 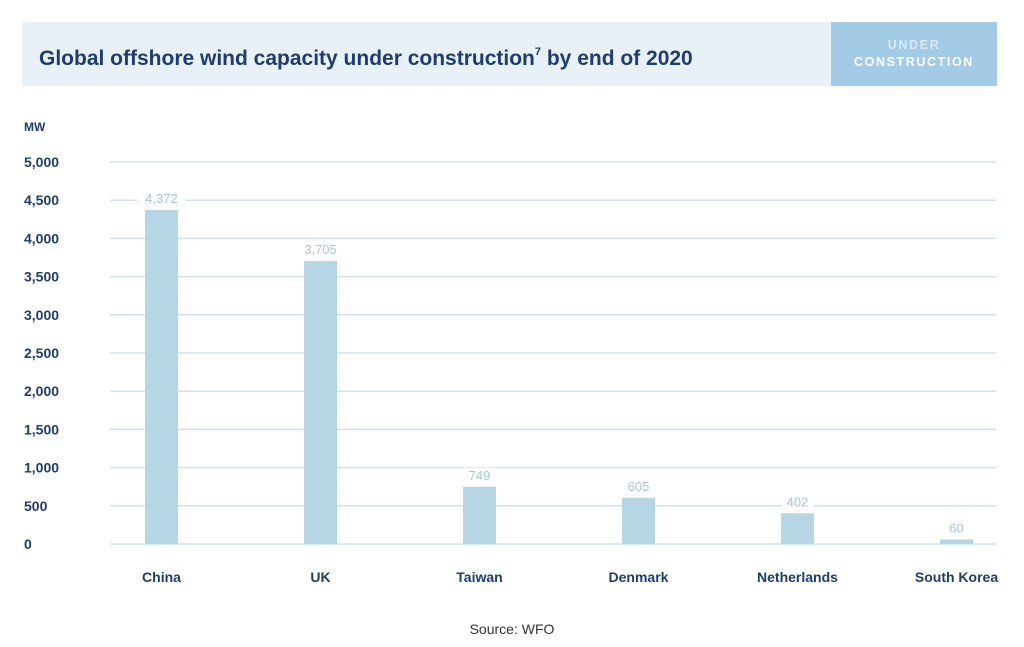 What do you see at coordinates (41, 429) in the screenshot?
I see `y-tick-label: 1,500` at bounding box center [41, 429].